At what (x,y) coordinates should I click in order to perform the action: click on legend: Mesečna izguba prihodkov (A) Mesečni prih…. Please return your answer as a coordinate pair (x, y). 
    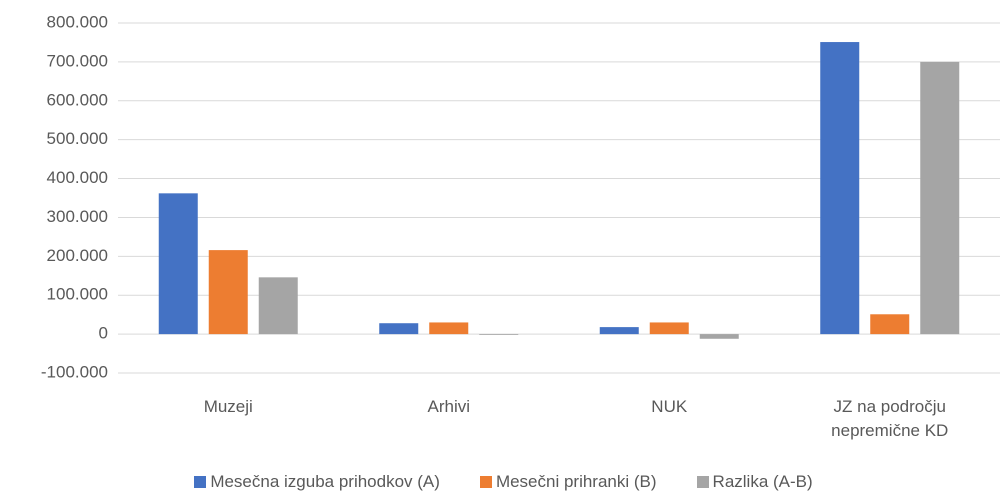
    Looking at the image, I should click on (503, 482).